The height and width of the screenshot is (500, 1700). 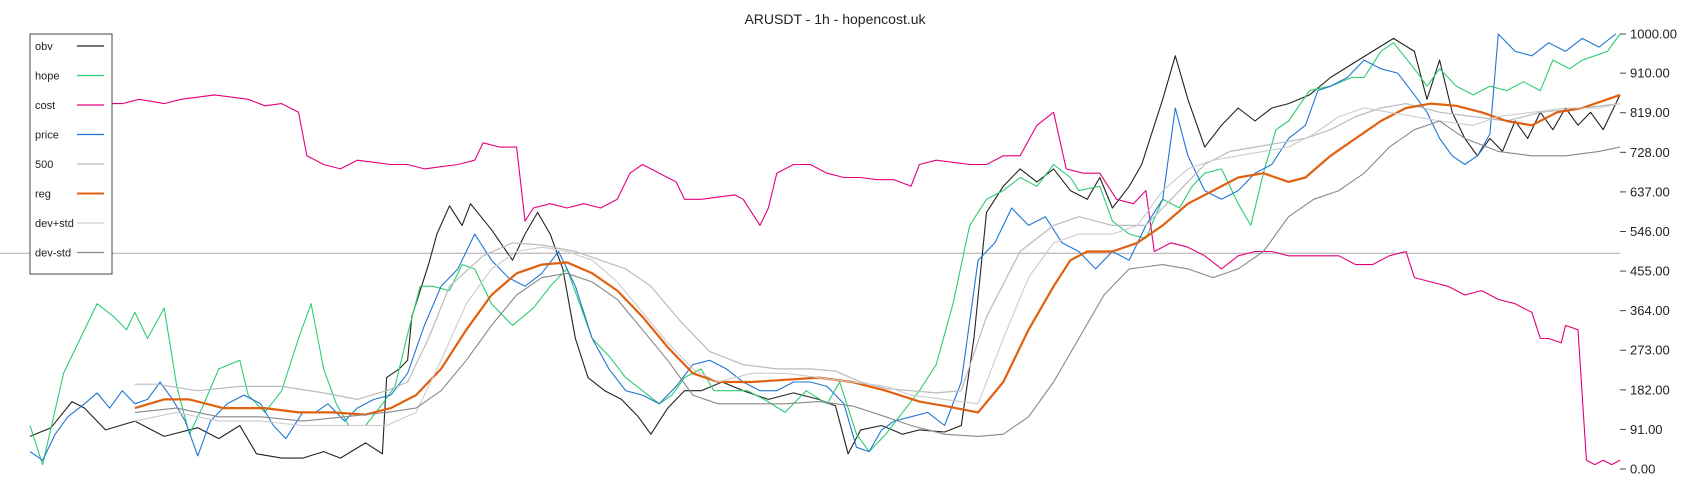 What do you see at coordinates (1653, 34) in the screenshot?
I see `y-tick-label: 1000.00` at bounding box center [1653, 34].